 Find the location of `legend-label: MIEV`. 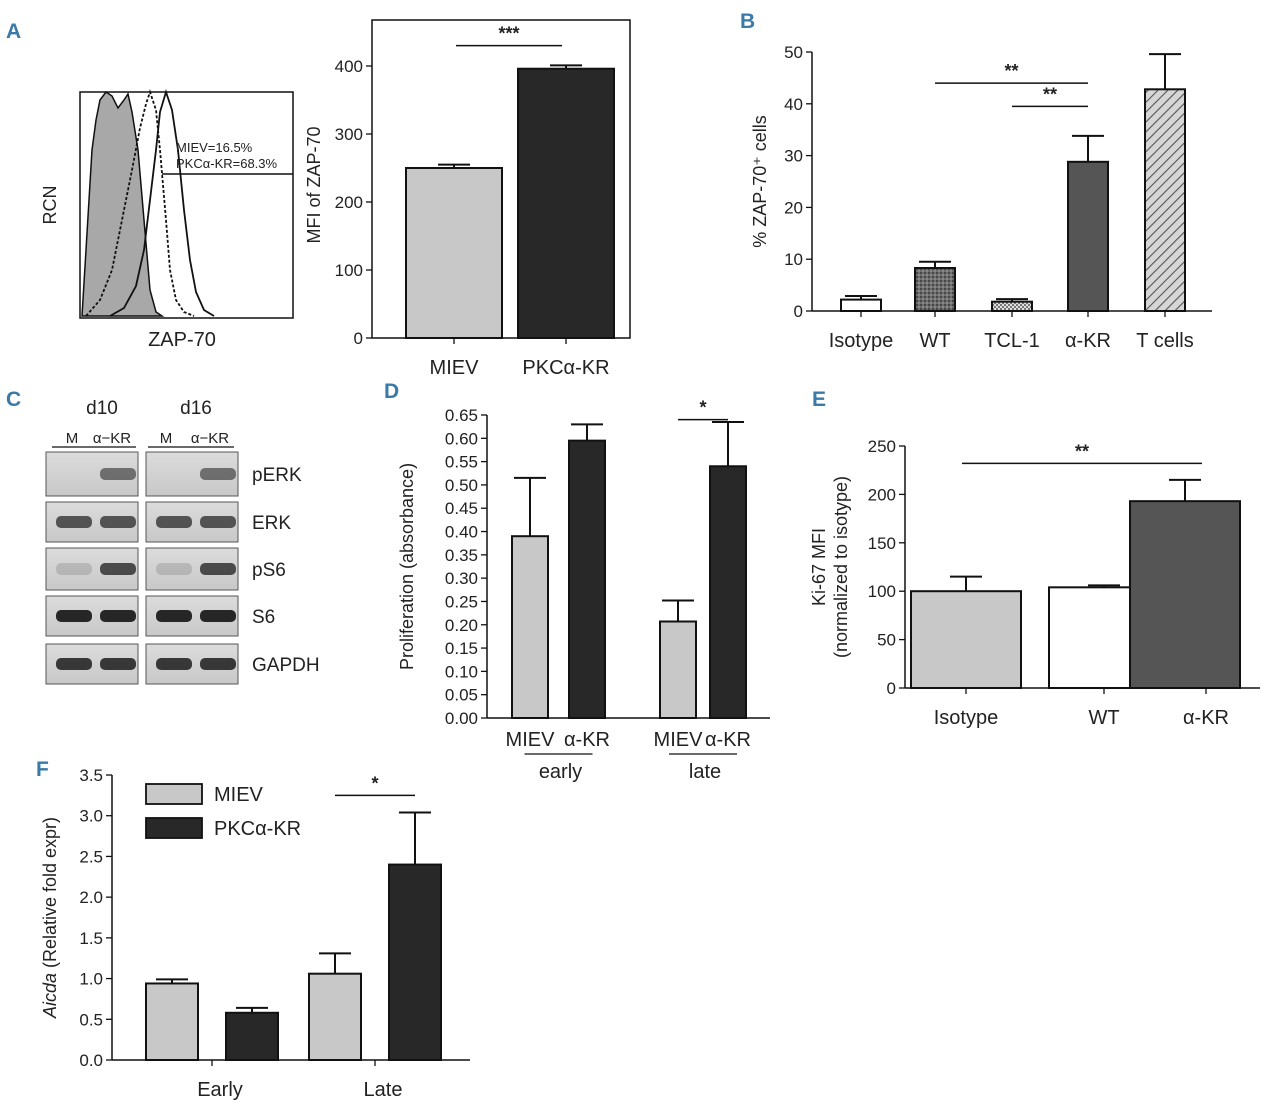

legend-label: MIEV is located at coordinates (239, 795).